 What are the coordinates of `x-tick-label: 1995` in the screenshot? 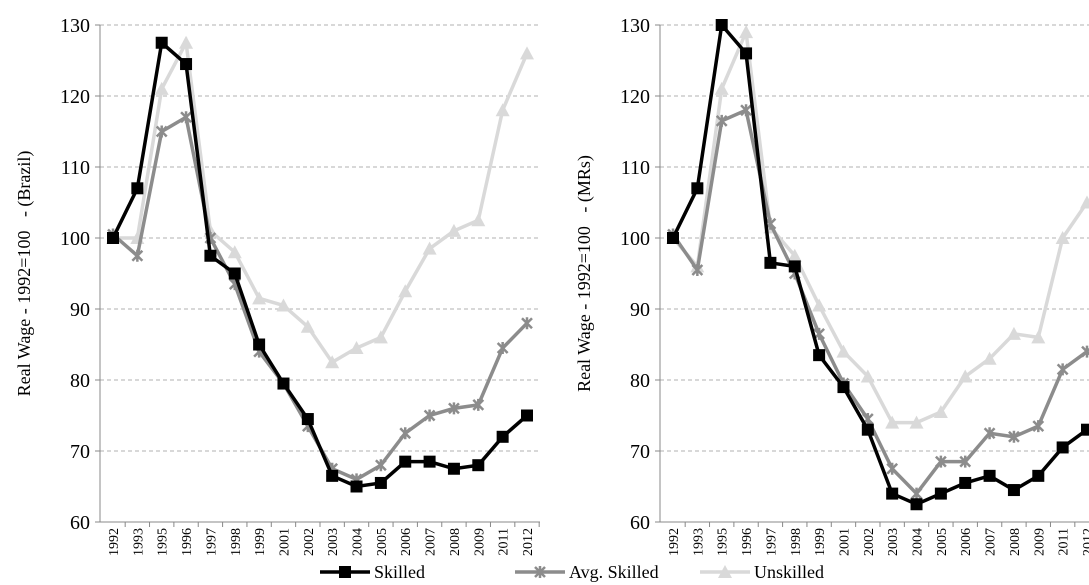 It's located at (723, 542).